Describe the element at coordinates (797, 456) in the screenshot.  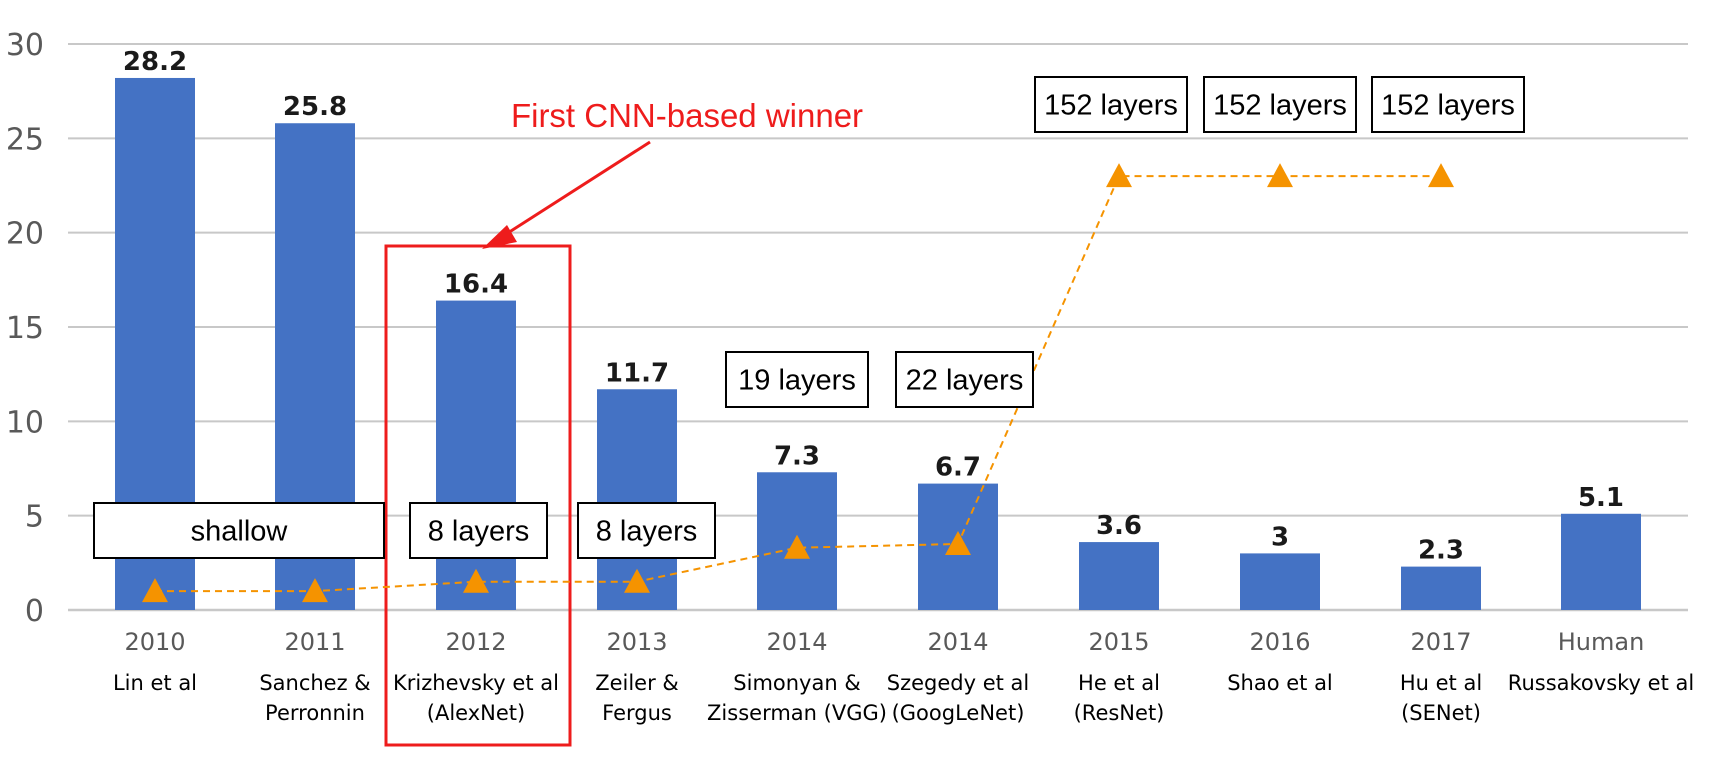
I see `bar-value-label: 7.3` at that location.